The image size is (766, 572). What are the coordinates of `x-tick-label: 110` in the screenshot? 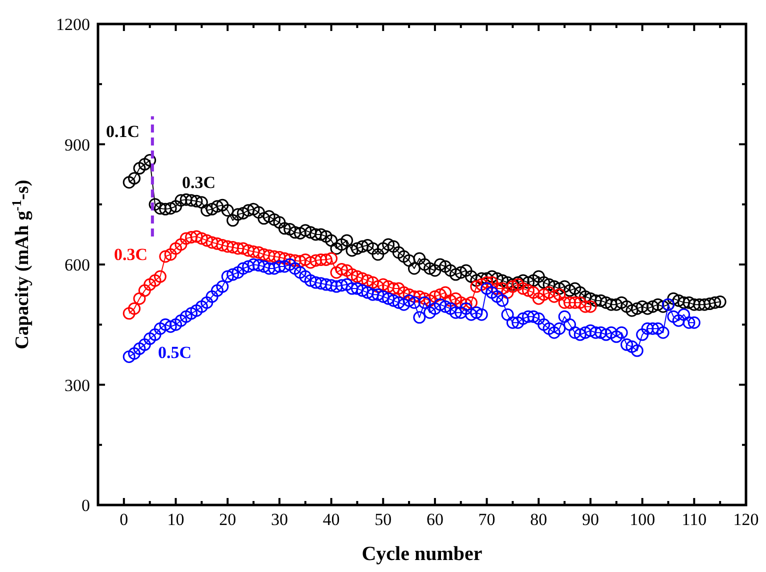 It's located at (694, 519).